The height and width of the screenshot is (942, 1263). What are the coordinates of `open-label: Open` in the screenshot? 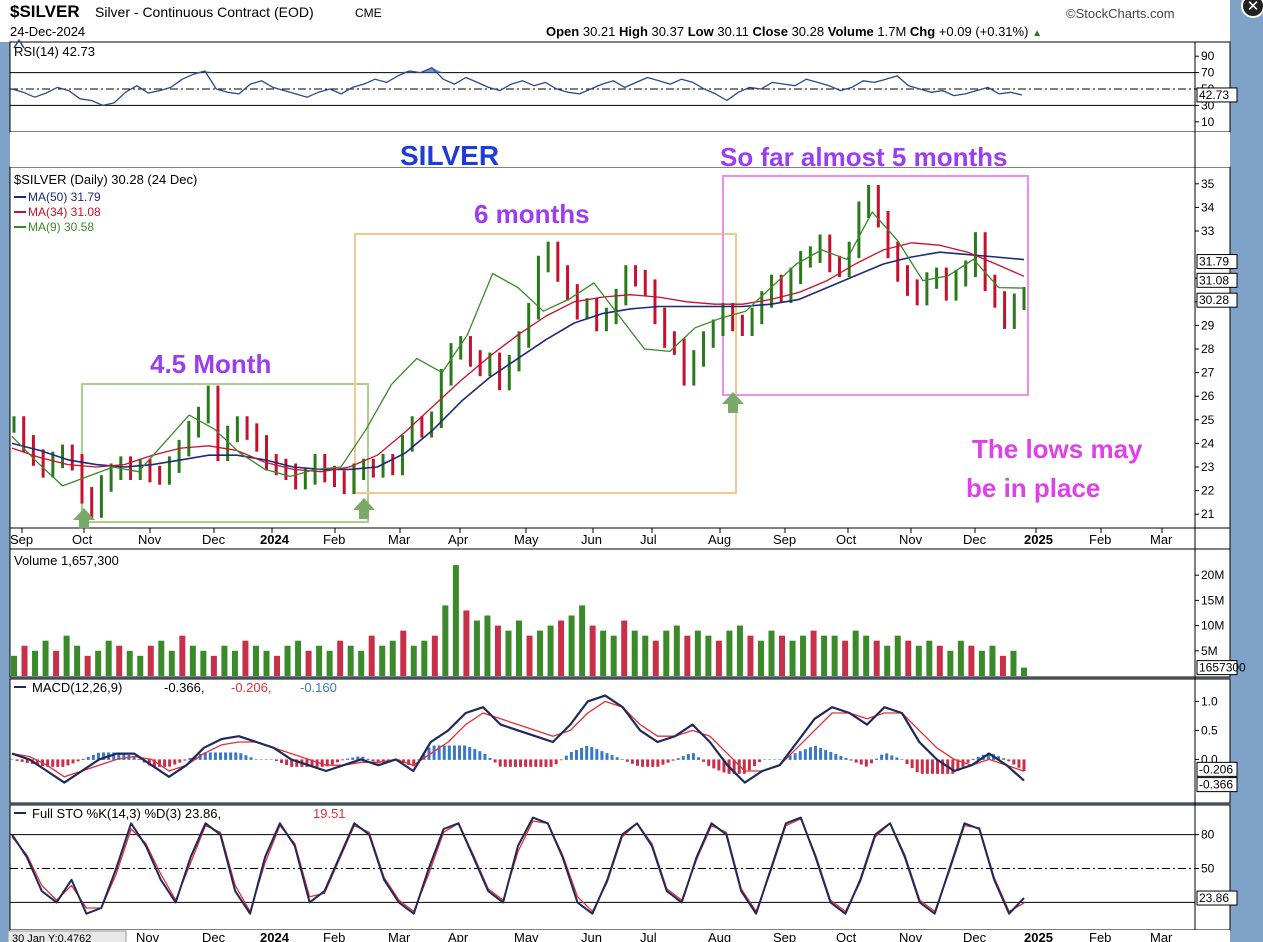 It's located at (563, 31).